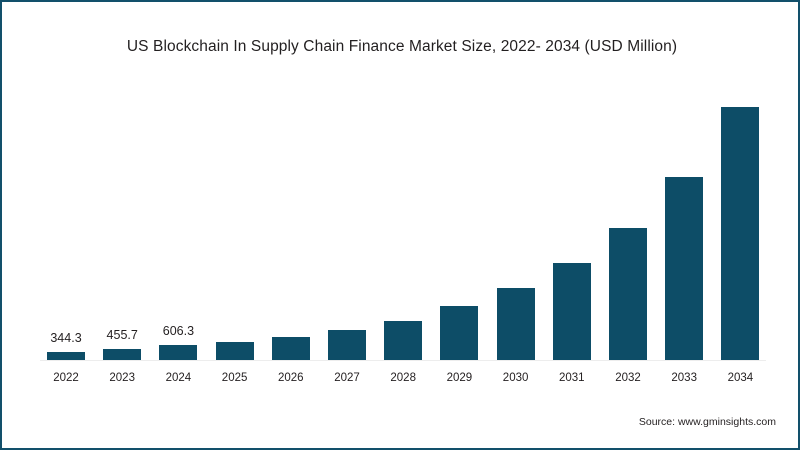 This screenshot has height=450, width=800. I want to click on bar-2029, so click(459, 333).